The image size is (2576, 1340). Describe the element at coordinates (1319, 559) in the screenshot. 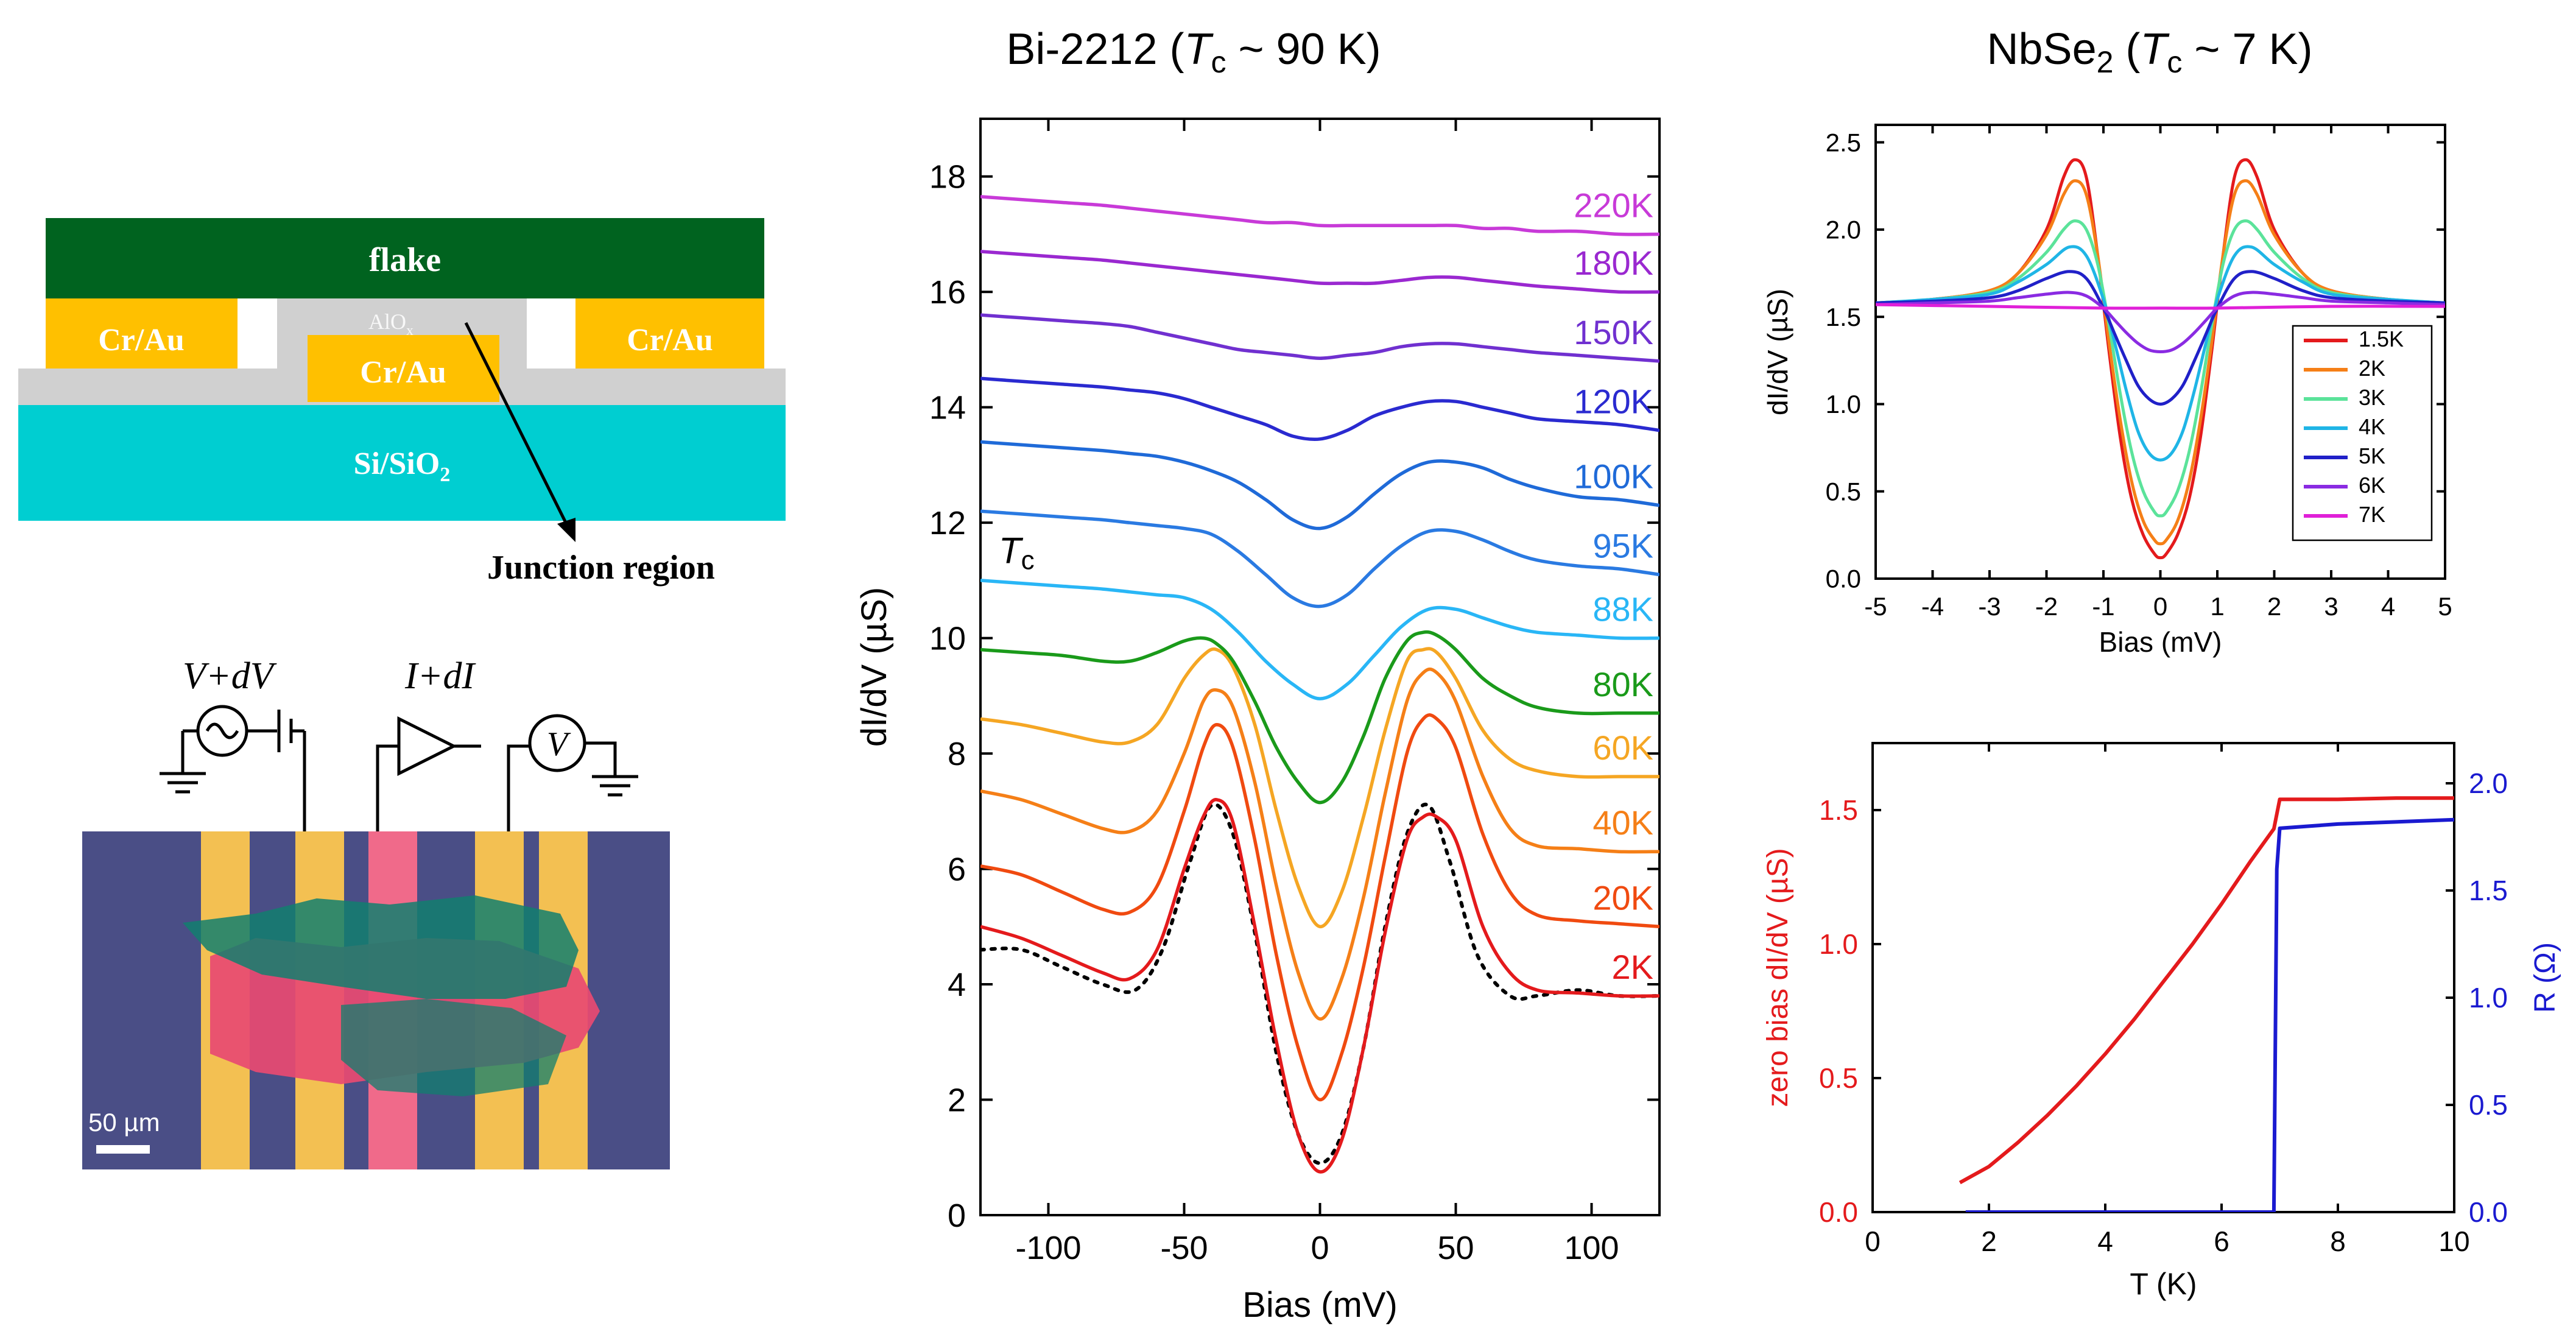

I see `series-line-95k` at that location.